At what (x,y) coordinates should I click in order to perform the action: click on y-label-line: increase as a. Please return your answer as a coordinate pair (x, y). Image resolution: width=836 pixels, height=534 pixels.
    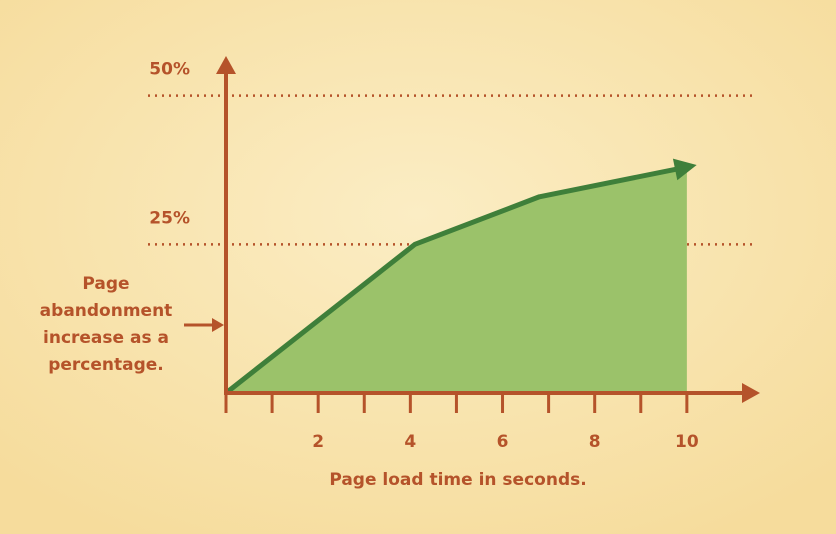
    Looking at the image, I should click on (106, 338).